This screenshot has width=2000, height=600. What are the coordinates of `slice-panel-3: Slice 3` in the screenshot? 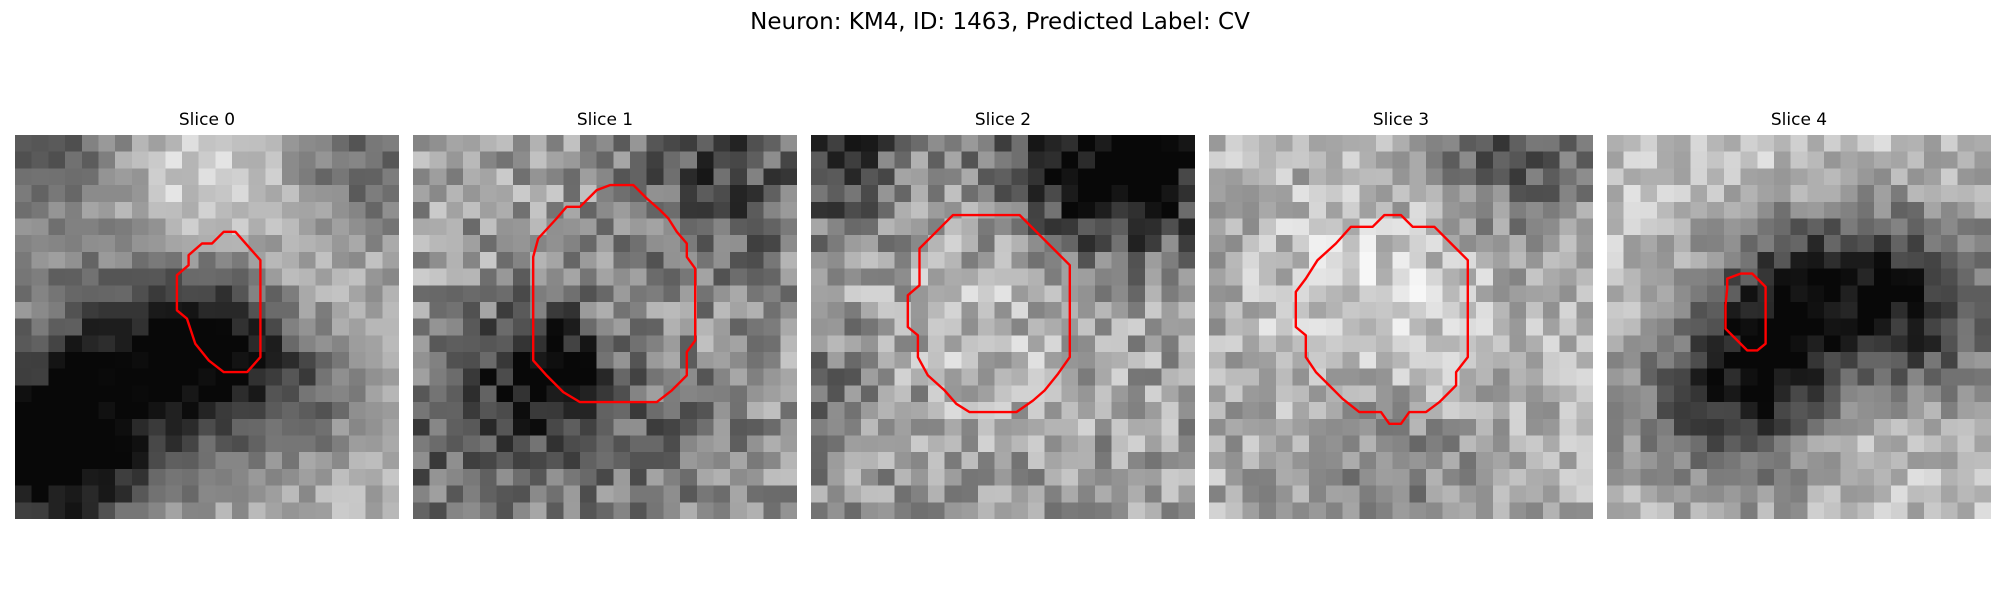 It's located at (1401, 316).